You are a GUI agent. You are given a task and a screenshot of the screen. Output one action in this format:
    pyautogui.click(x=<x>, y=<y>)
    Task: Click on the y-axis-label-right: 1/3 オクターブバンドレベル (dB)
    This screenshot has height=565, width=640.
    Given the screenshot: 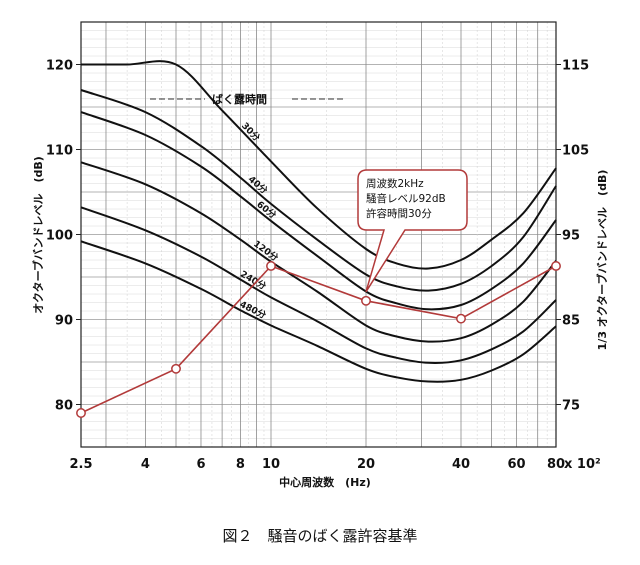 What is the action you would take?
    pyautogui.click(x=602, y=260)
    